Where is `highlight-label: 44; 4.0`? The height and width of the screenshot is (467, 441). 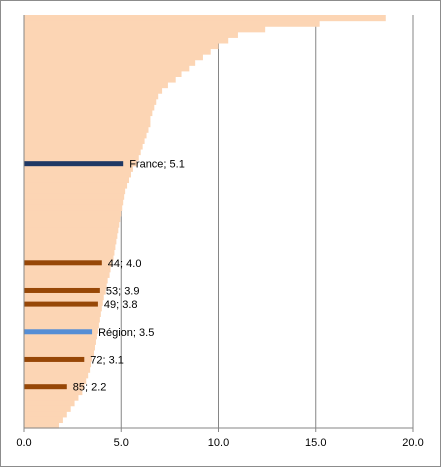
highlight-label: 44; 4.0 is located at coordinates (125, 264).